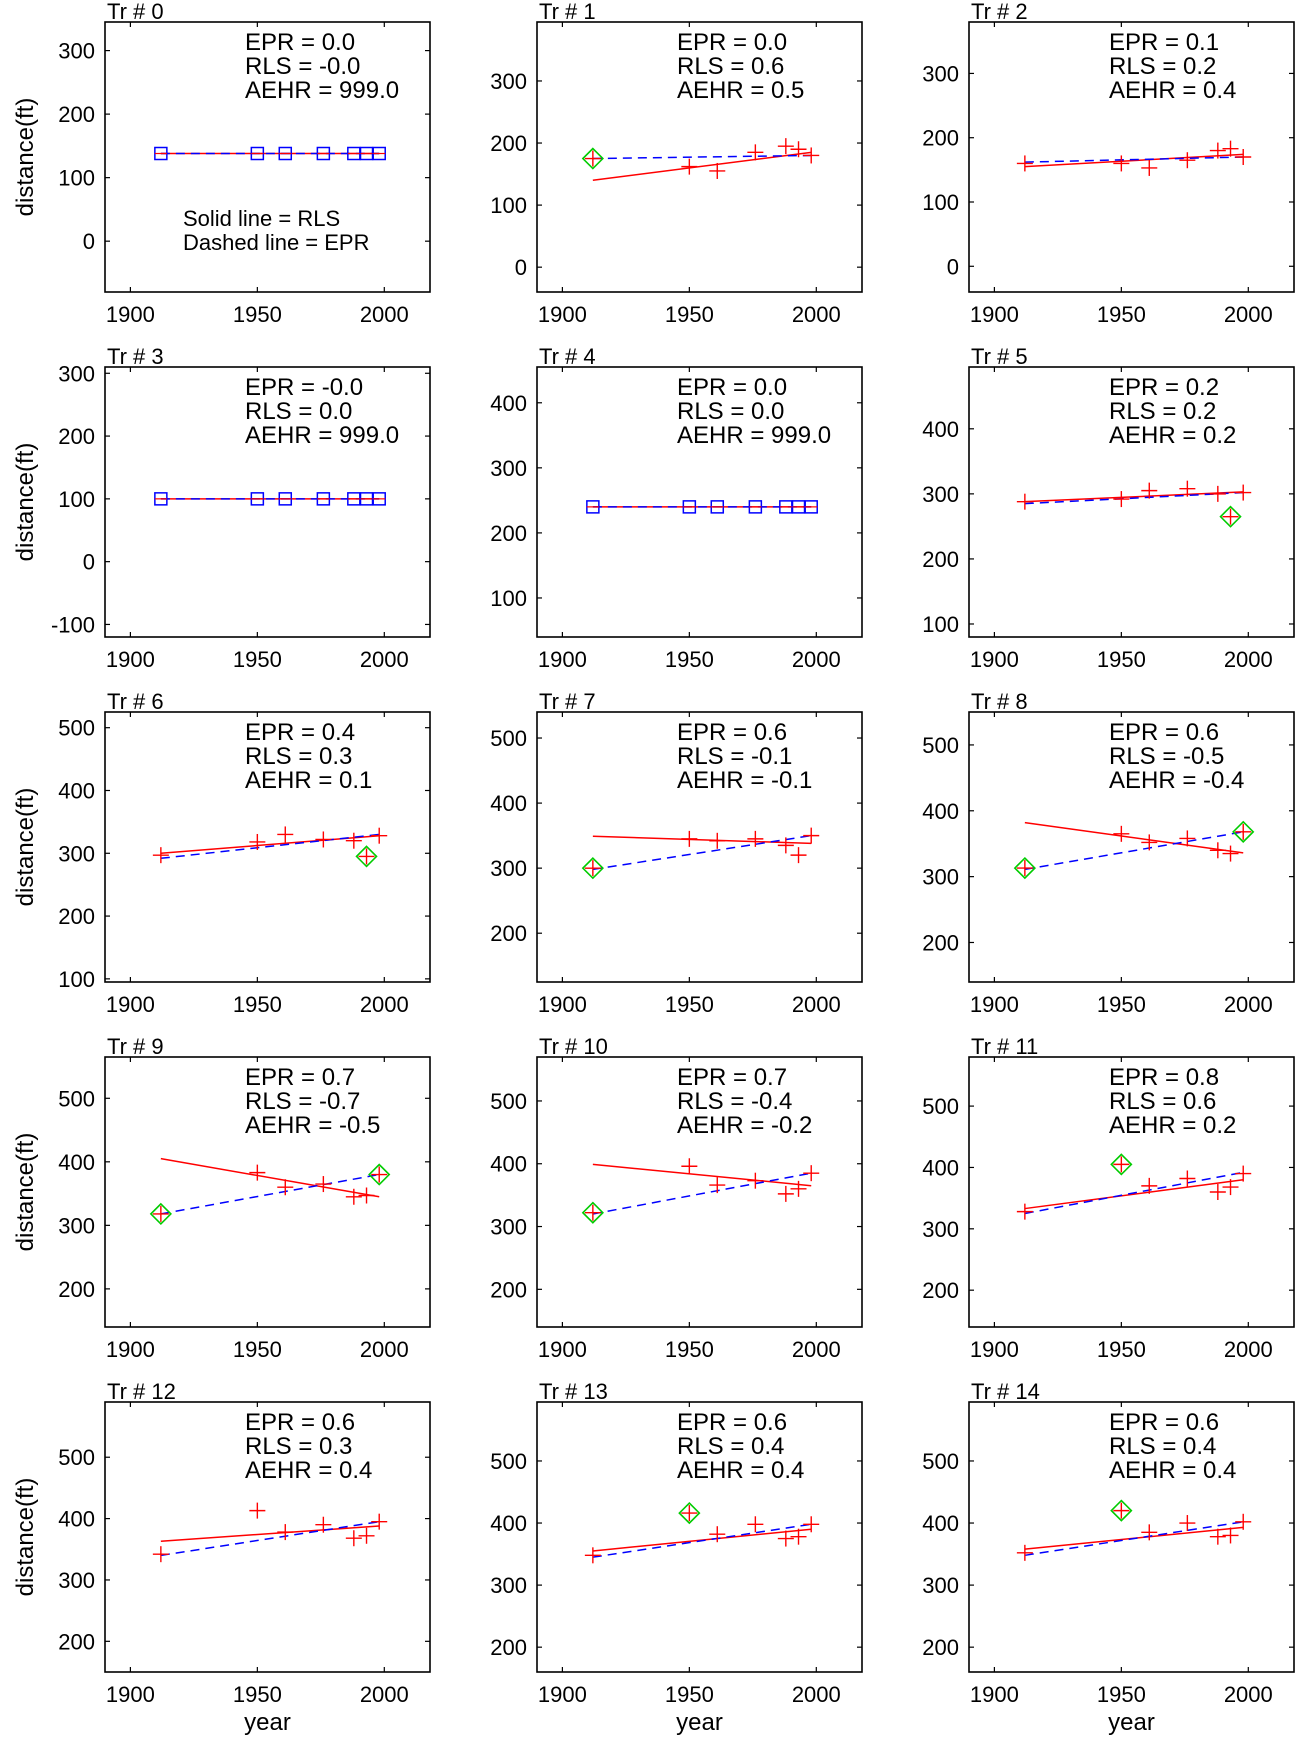  What do you see at coordinates (699, 1722) in the screenshot?
I see `x-axis-label: year` at bounding box center [699, 1722].